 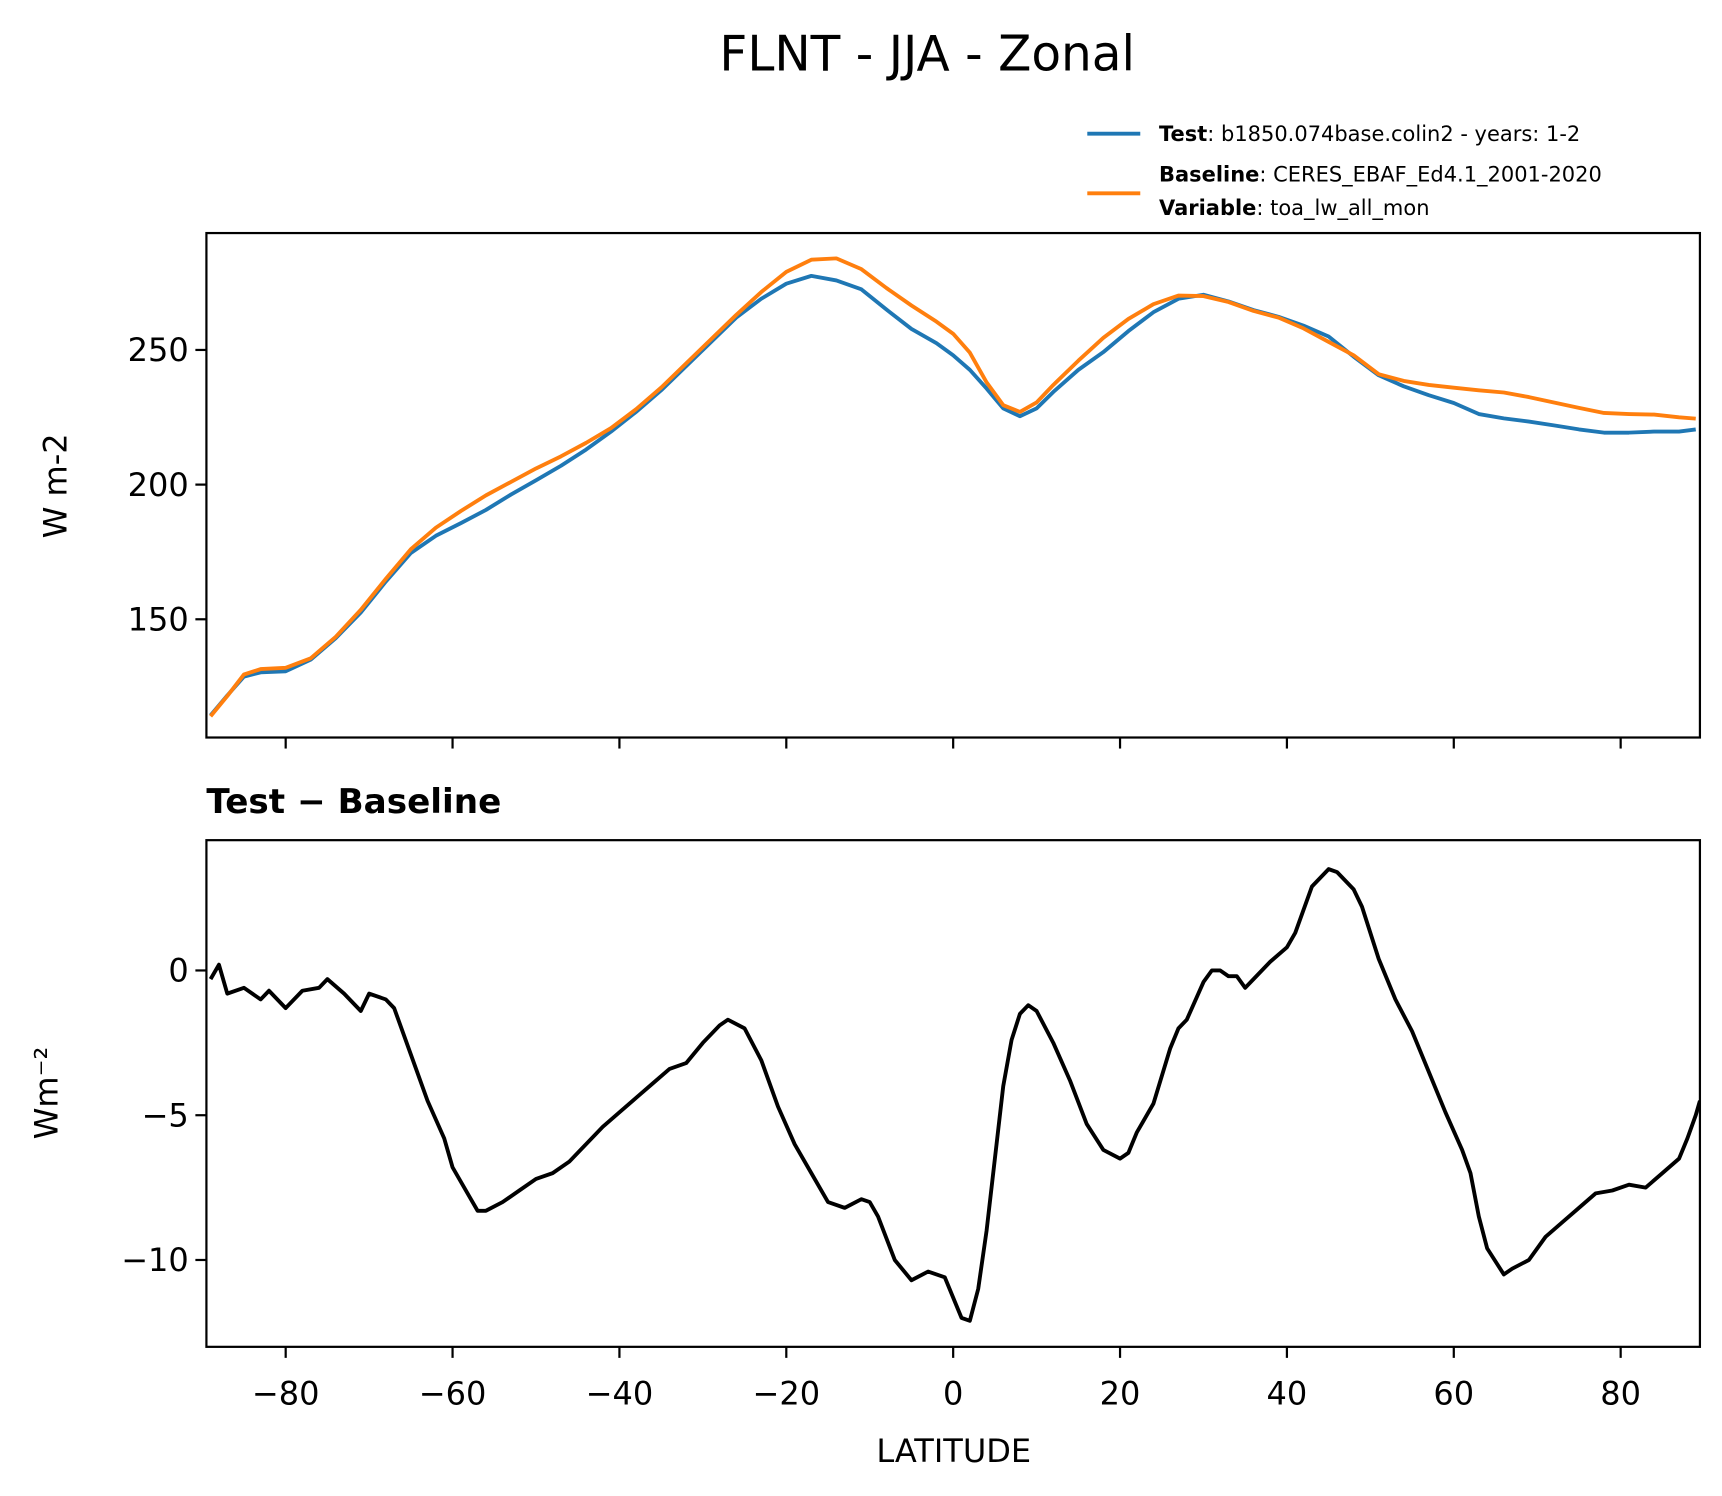 I want to click on y-tick-label: 250, so click(x=158, y=350).